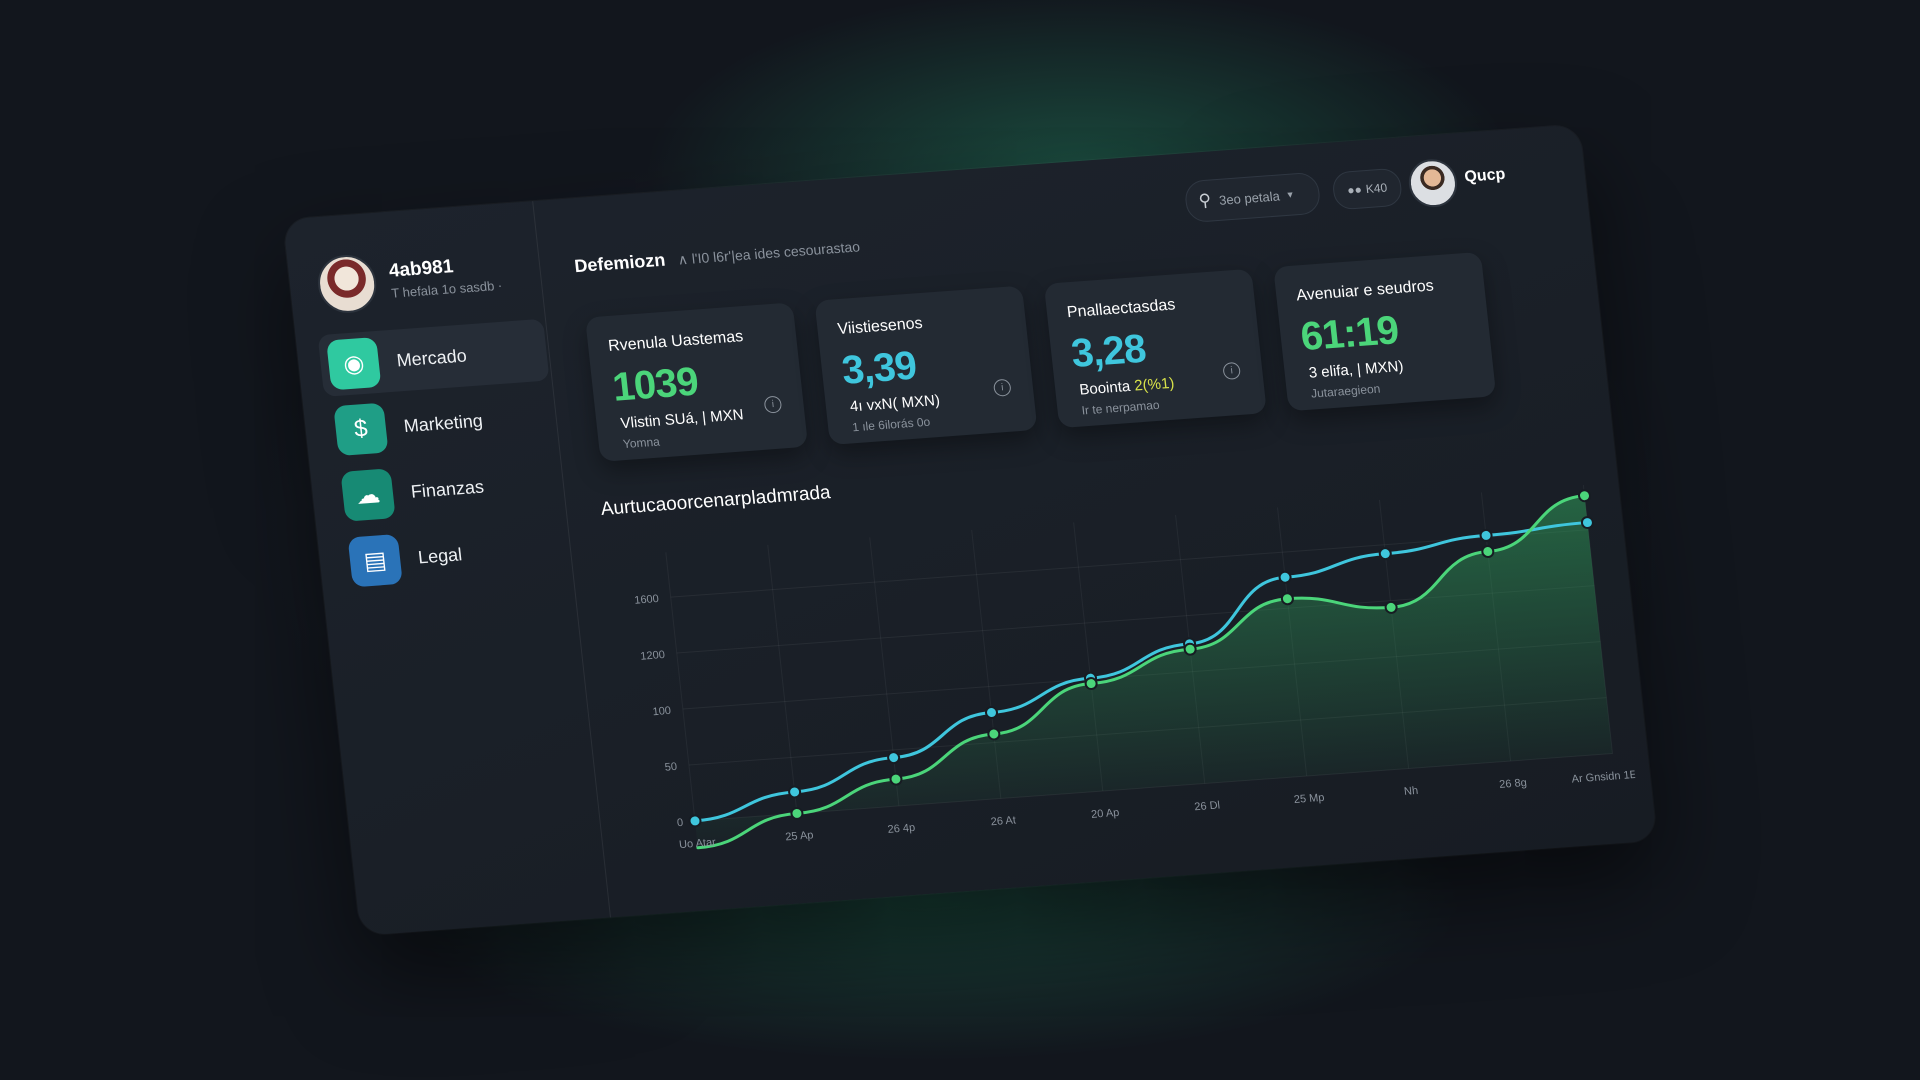  Describe the element at coordinates (1309, 799) in the screenshot. I see `x-tick-label: 25 Mp` at that location.